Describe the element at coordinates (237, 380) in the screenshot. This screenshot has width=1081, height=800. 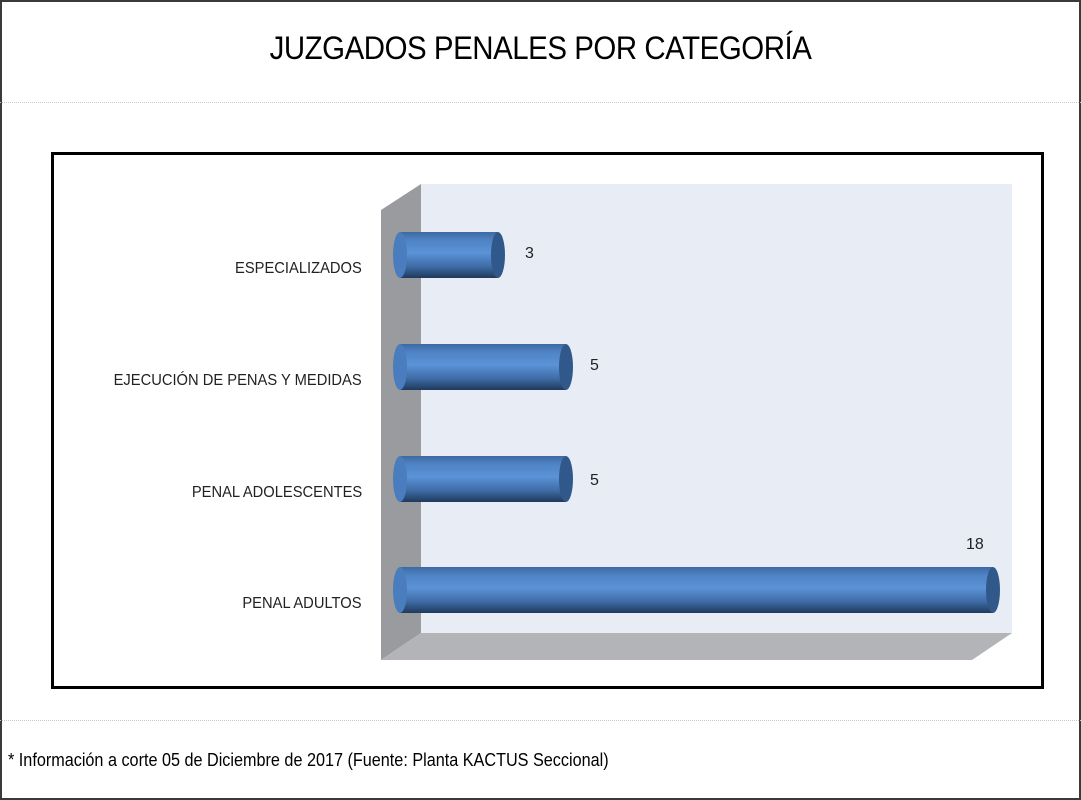
I see `category-label: EJECUCIÓN DE PENAS Y MEDIDAS` at that location.